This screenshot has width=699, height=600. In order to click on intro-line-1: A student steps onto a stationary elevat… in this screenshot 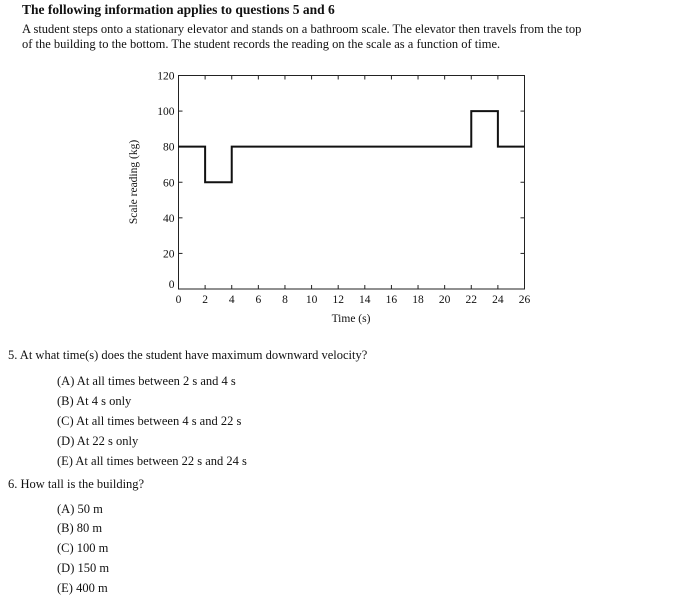, I will do `click(302, 29)`.